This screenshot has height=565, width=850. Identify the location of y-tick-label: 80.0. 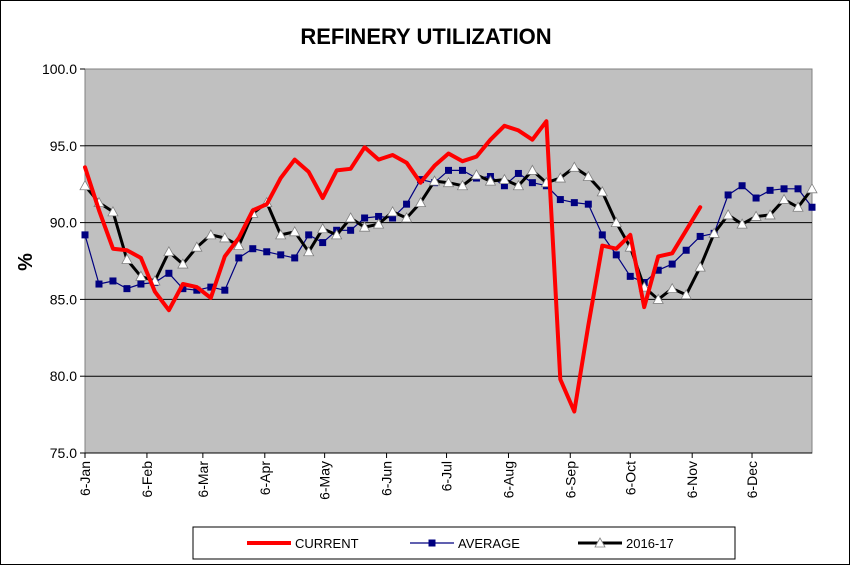
(63, 376).